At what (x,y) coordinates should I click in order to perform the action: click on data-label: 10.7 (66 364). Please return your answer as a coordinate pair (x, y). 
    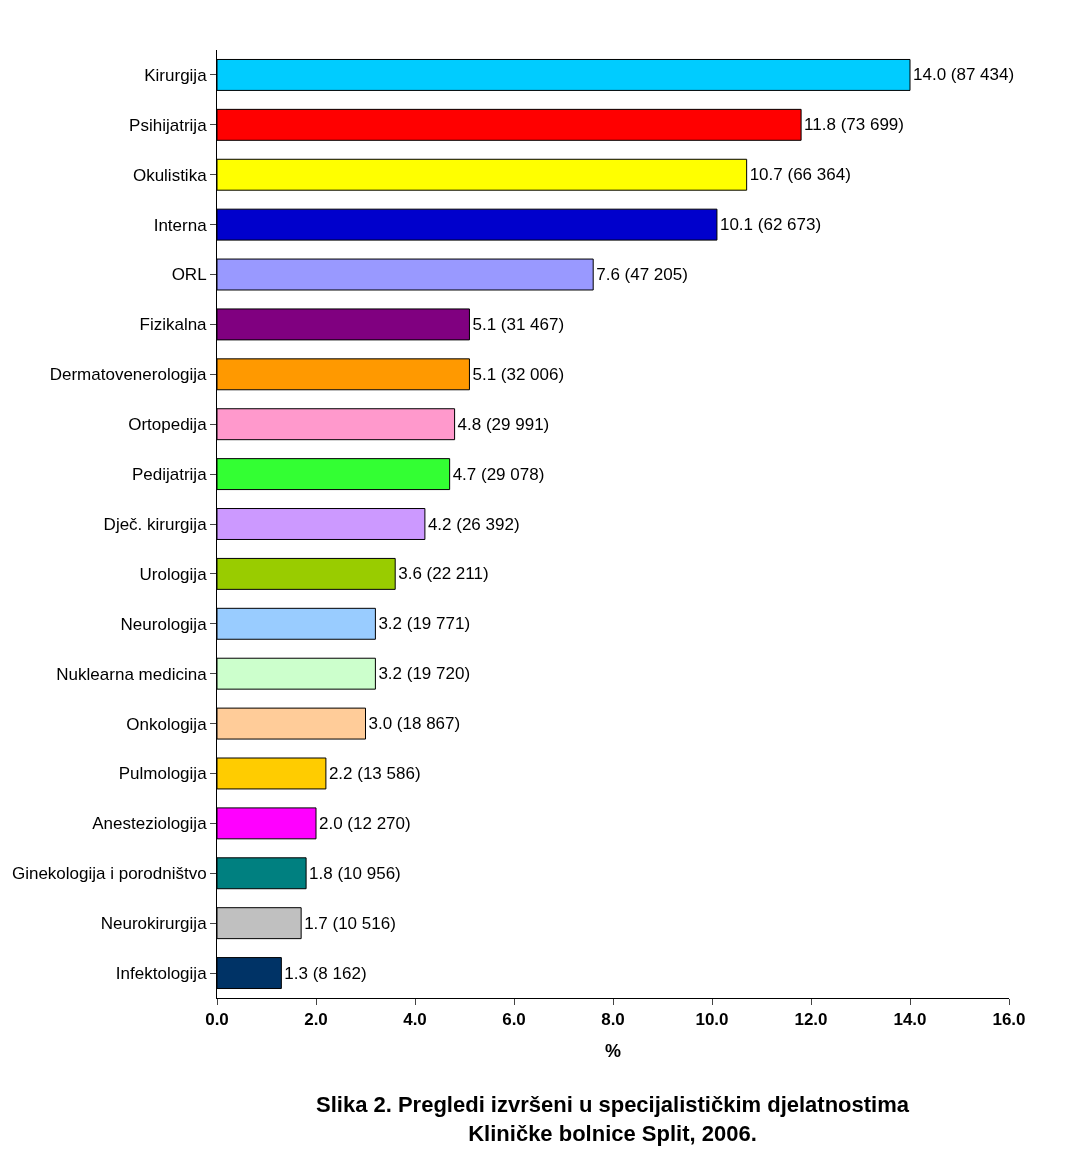
    Looking at the image, I should click on (800, 175).